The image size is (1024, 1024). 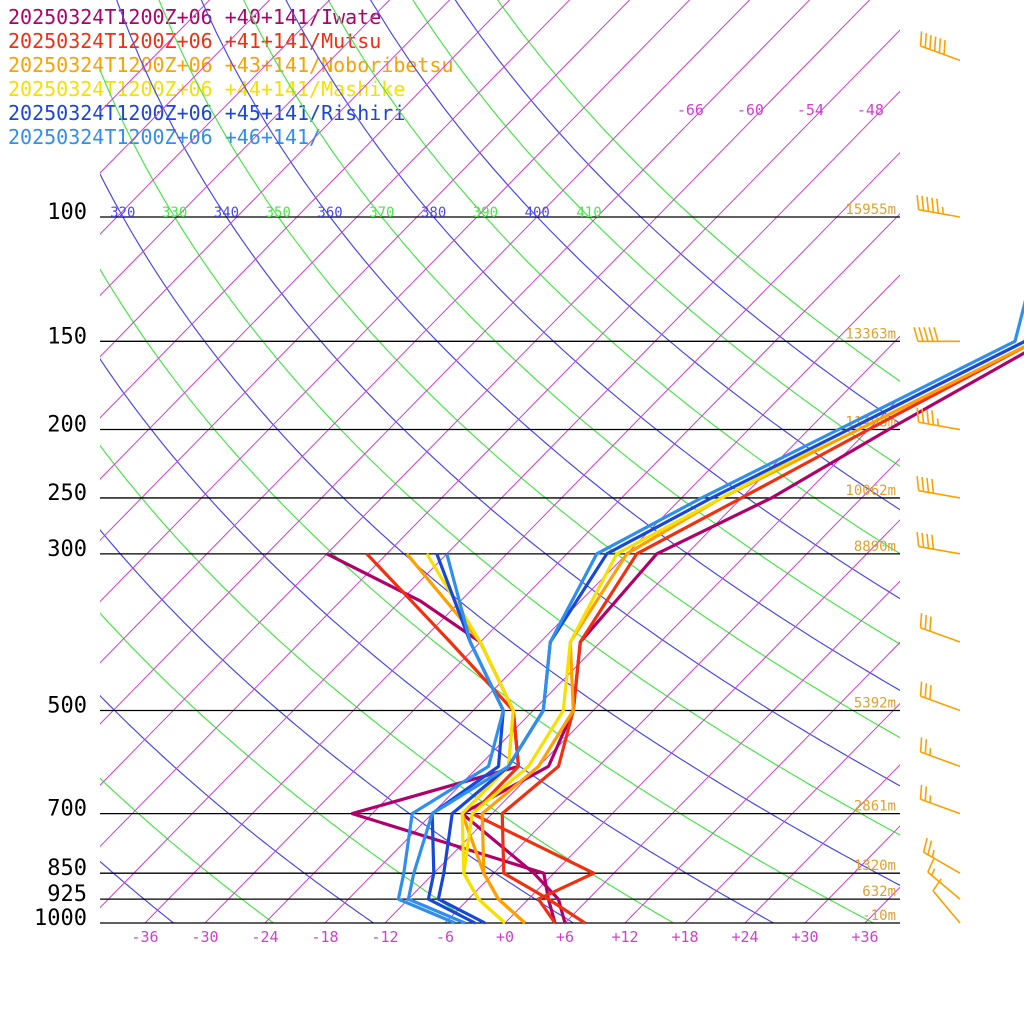 What do you see at coordinates (875, 807) in the screenshot?
I see `height-label: 2861m` at bounding box center [875, 807].